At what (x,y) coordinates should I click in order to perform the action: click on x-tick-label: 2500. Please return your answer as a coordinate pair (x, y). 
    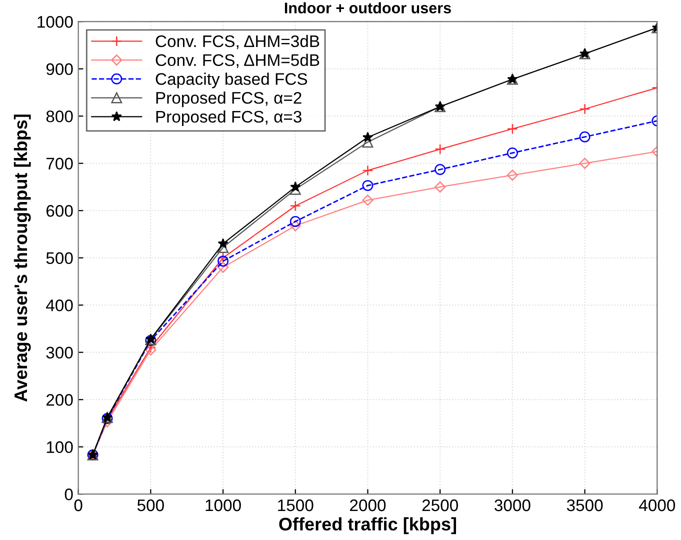
    Looking at the image, I should click on (440, 505).